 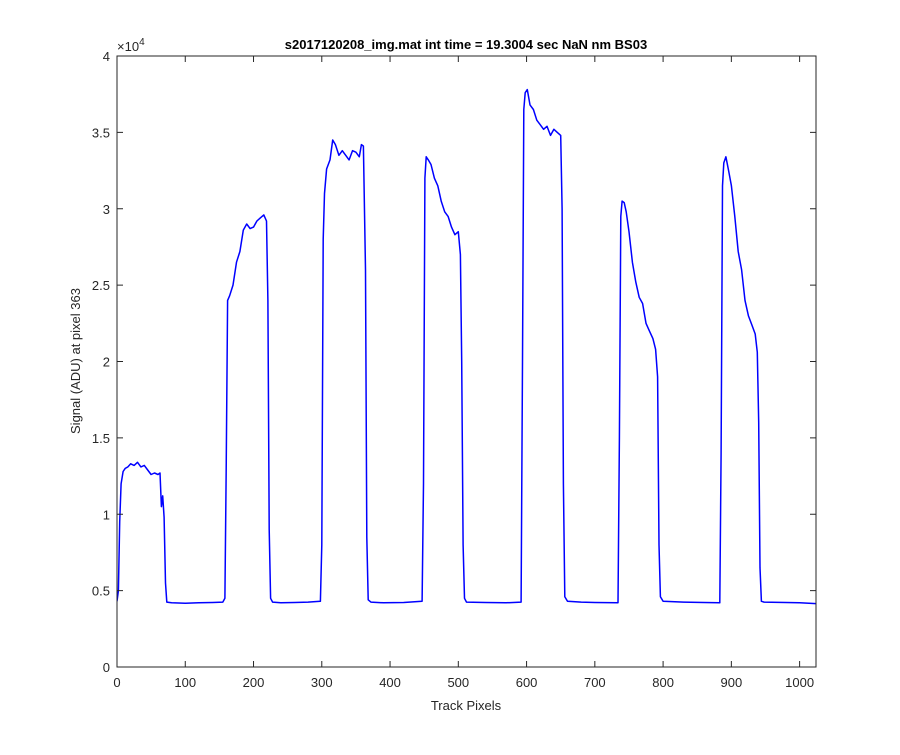 I want to click on x-tick-label: 300, so click(x=322, y=682).